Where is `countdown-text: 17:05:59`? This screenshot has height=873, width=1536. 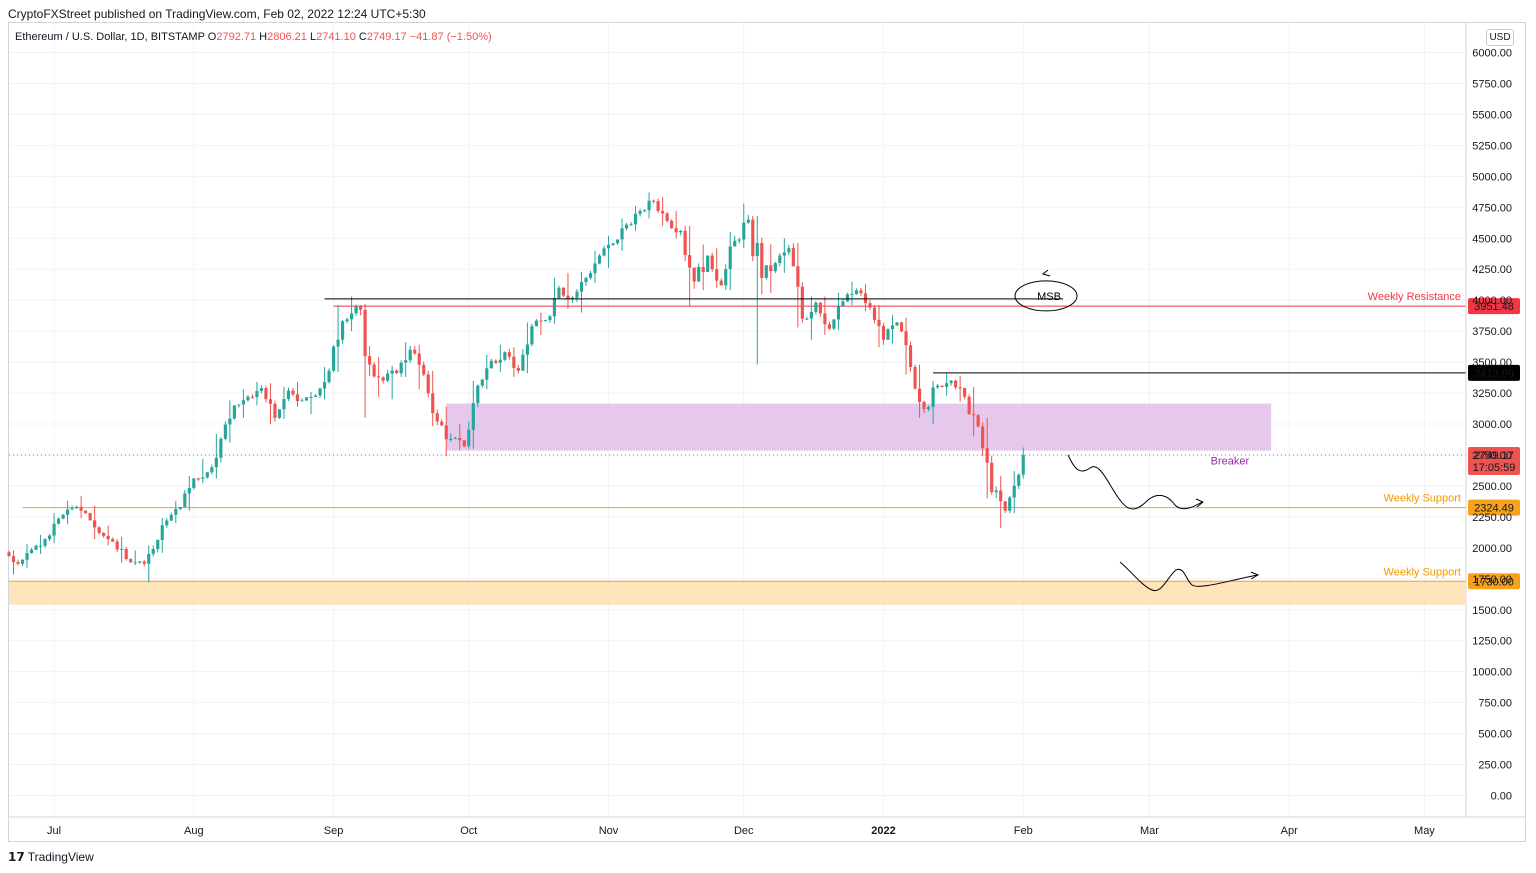 countdown-text: 17:05:59 is located at coordinates (1494, 468).